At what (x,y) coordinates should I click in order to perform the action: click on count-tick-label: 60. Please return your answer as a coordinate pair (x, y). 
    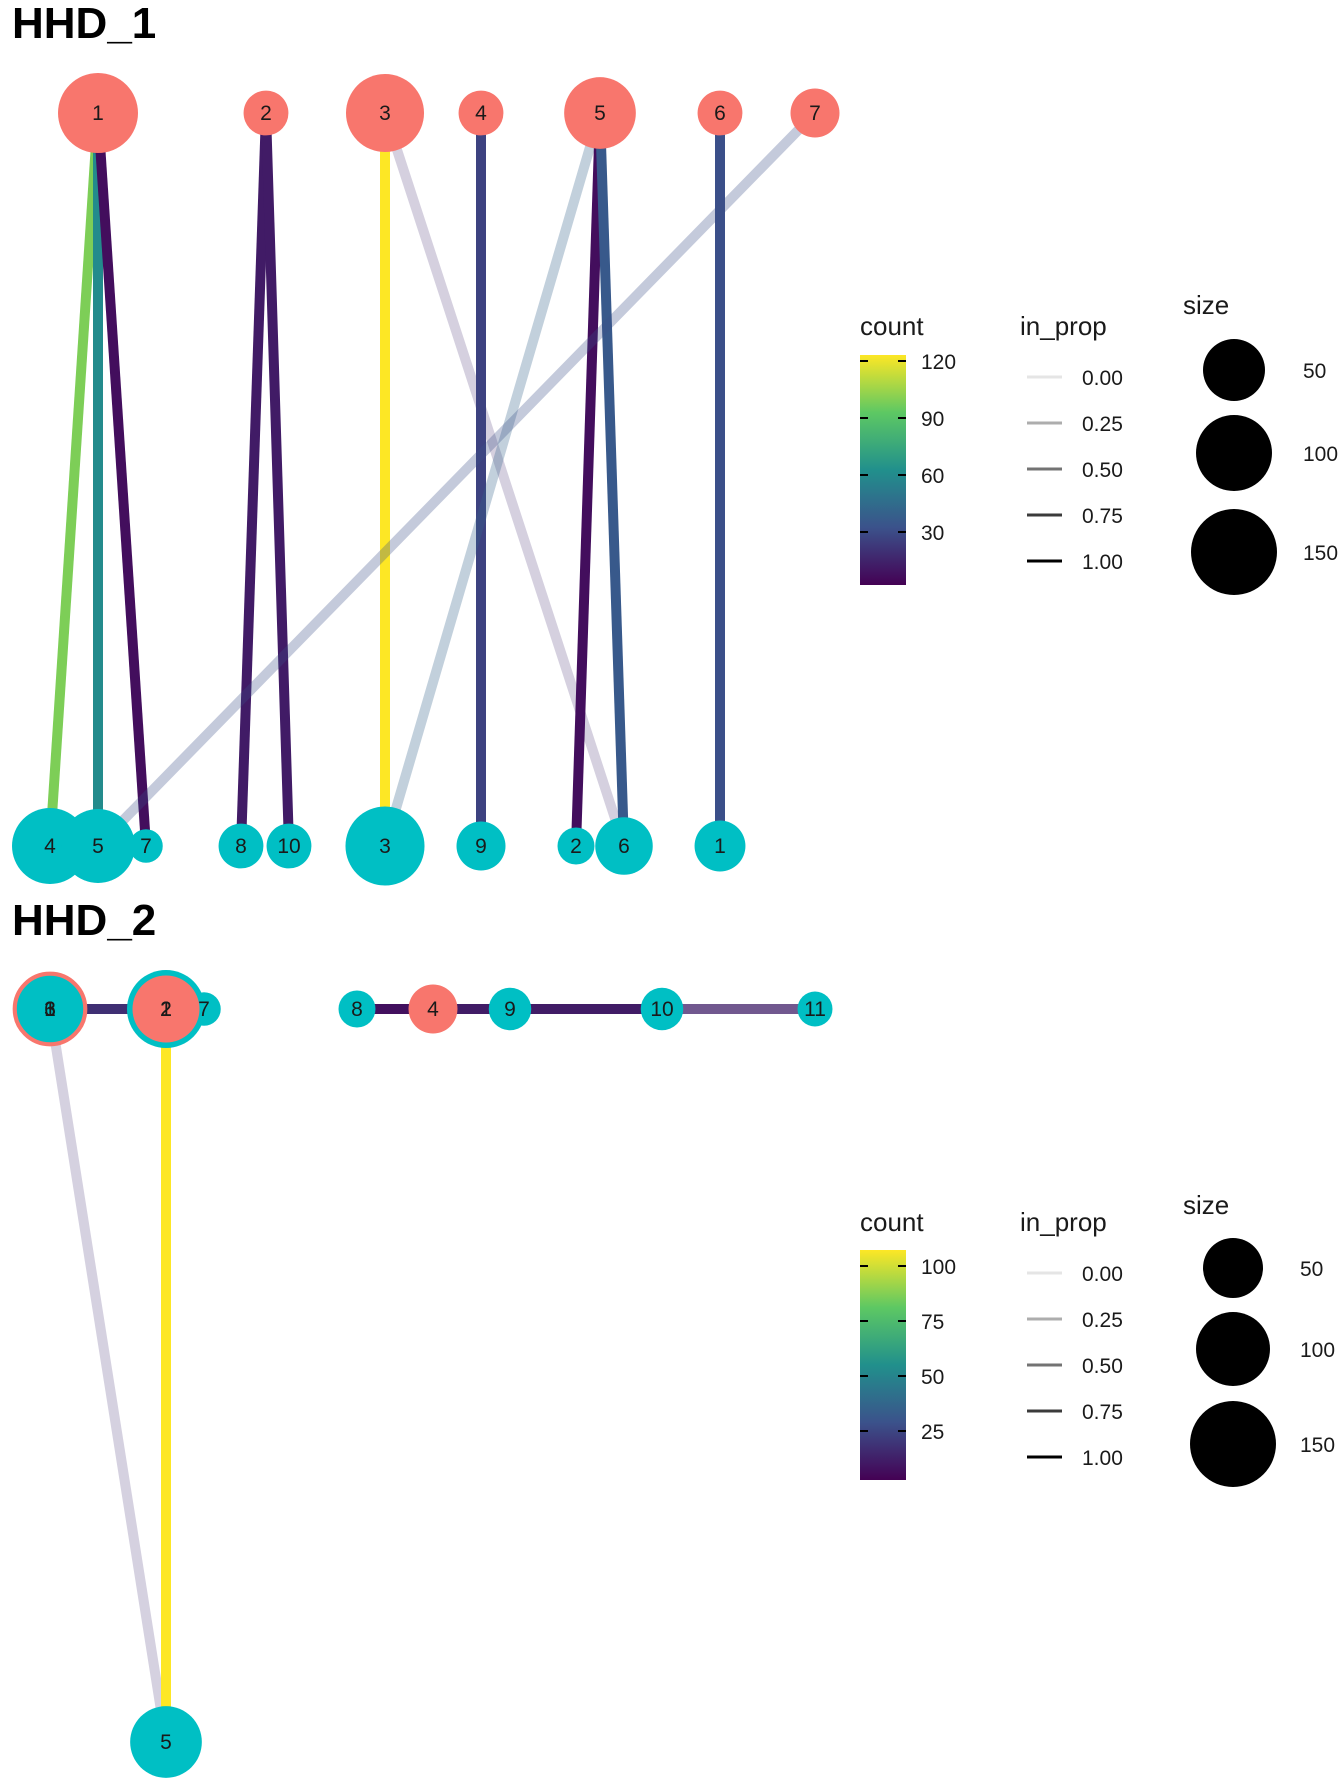
    Looking at the image, I should click on (932, 476).